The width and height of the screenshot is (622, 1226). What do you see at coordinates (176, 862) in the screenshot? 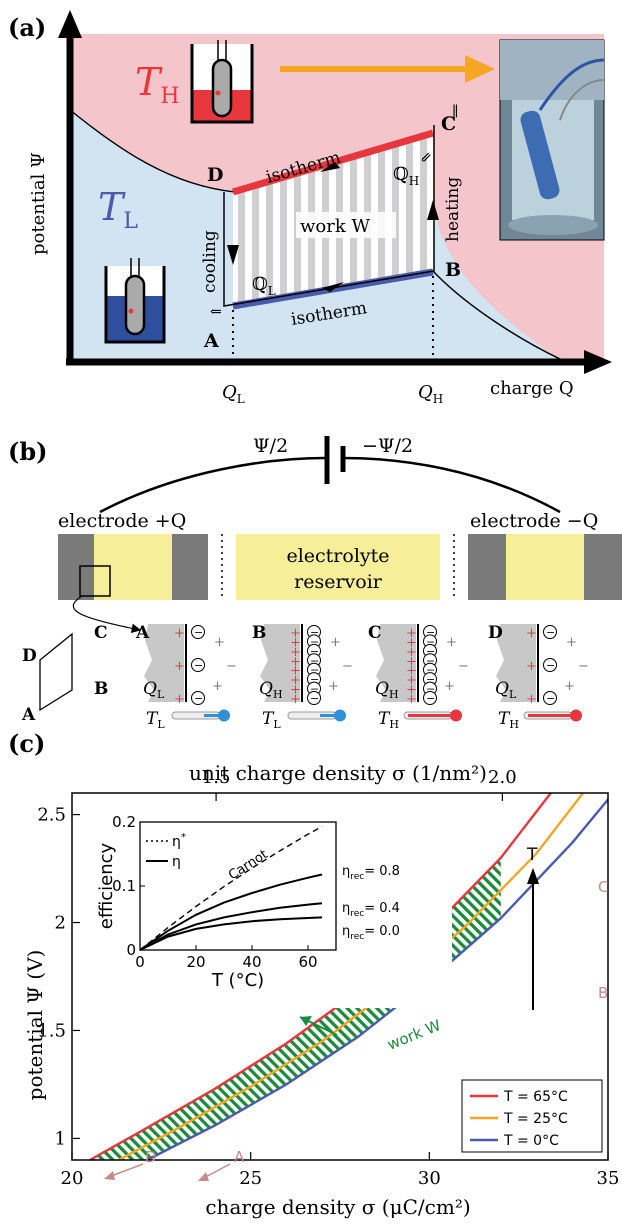
I see `inset-legend-label: η` at bounding box center [176, 862].